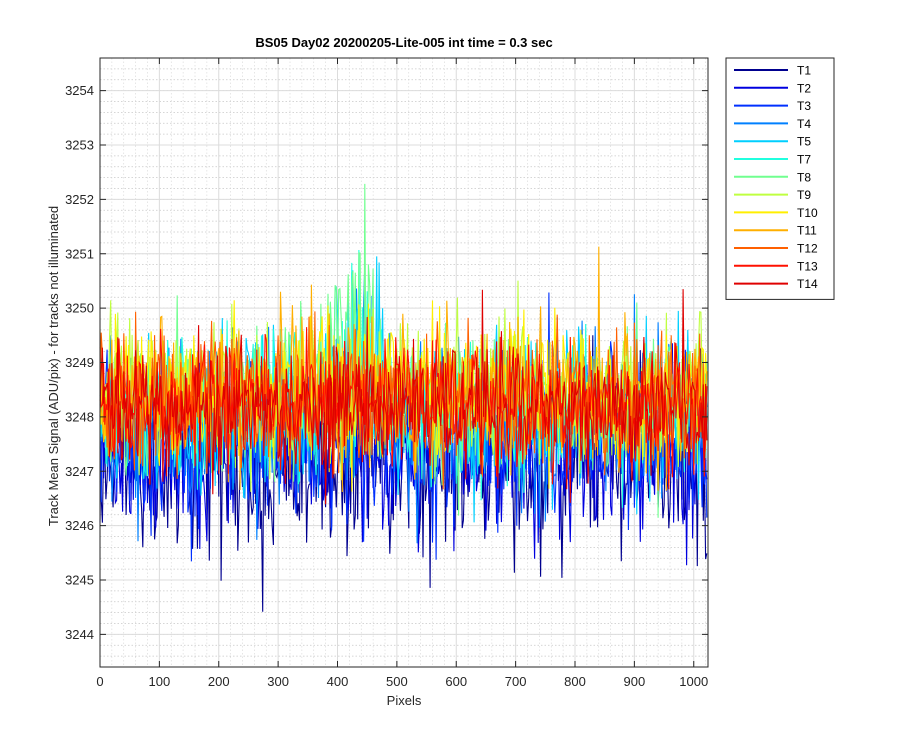 Image resolution: width=900 pixels, height=750 pixels. I want to click on legend: T1 T2 T3 T4 T5 T7 T8 T9 T10 T11 T12 T13 T14, so click(780, 178).